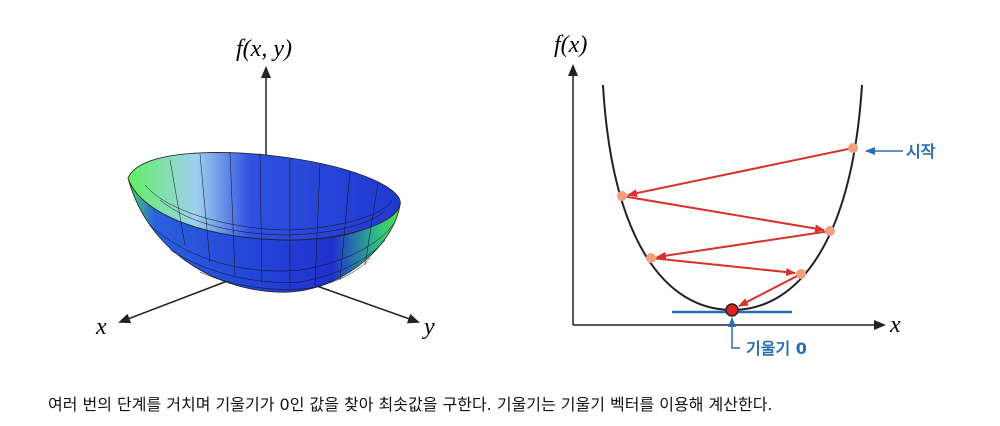  Describe the element at coordinates (174, 301) in the screenshot. I see `x-axis` at that location.